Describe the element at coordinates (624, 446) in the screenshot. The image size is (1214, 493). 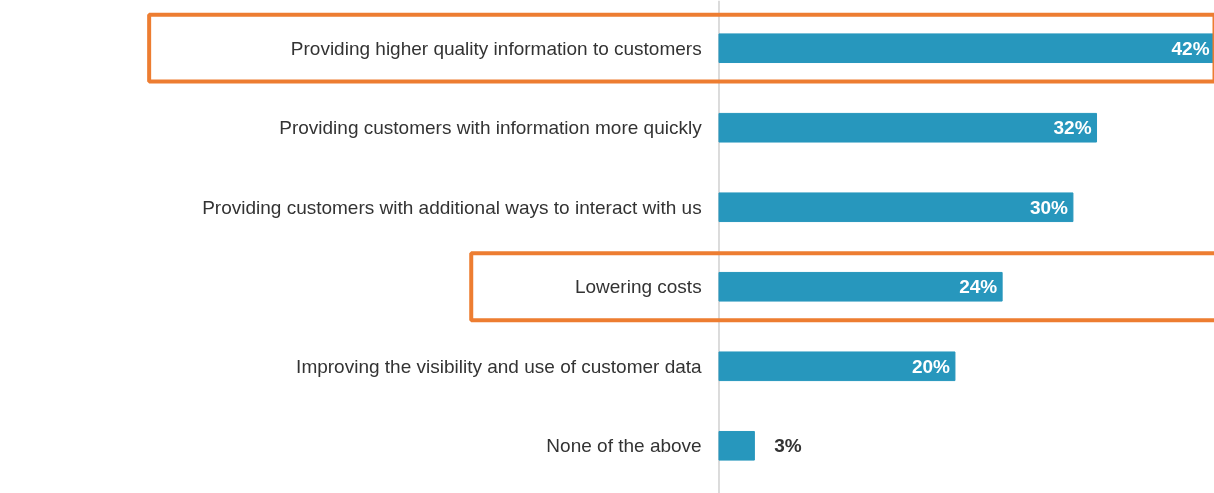
I see `y-tick-label: None of the above` at that location.